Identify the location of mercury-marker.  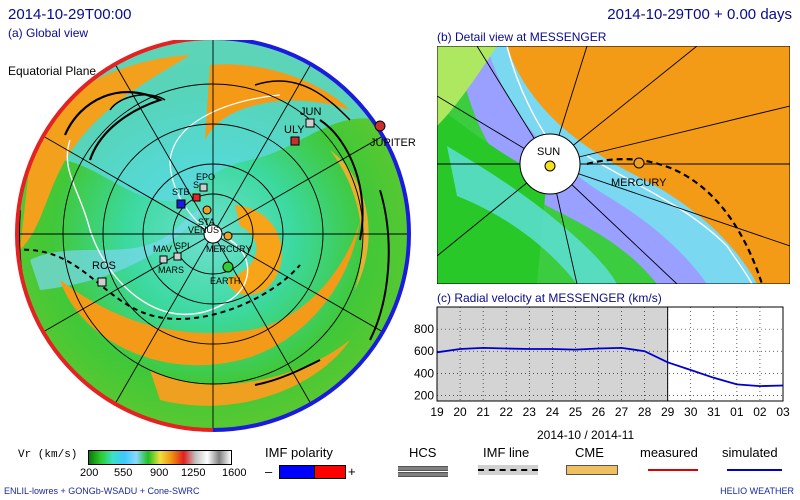
(228, 236).